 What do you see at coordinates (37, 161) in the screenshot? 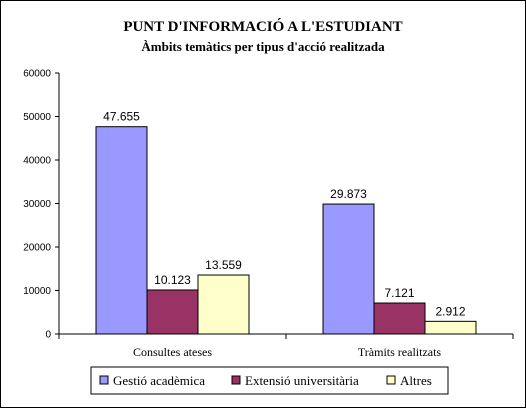
I see `y-tick-label: 40000` at bounding box center [37, 161].